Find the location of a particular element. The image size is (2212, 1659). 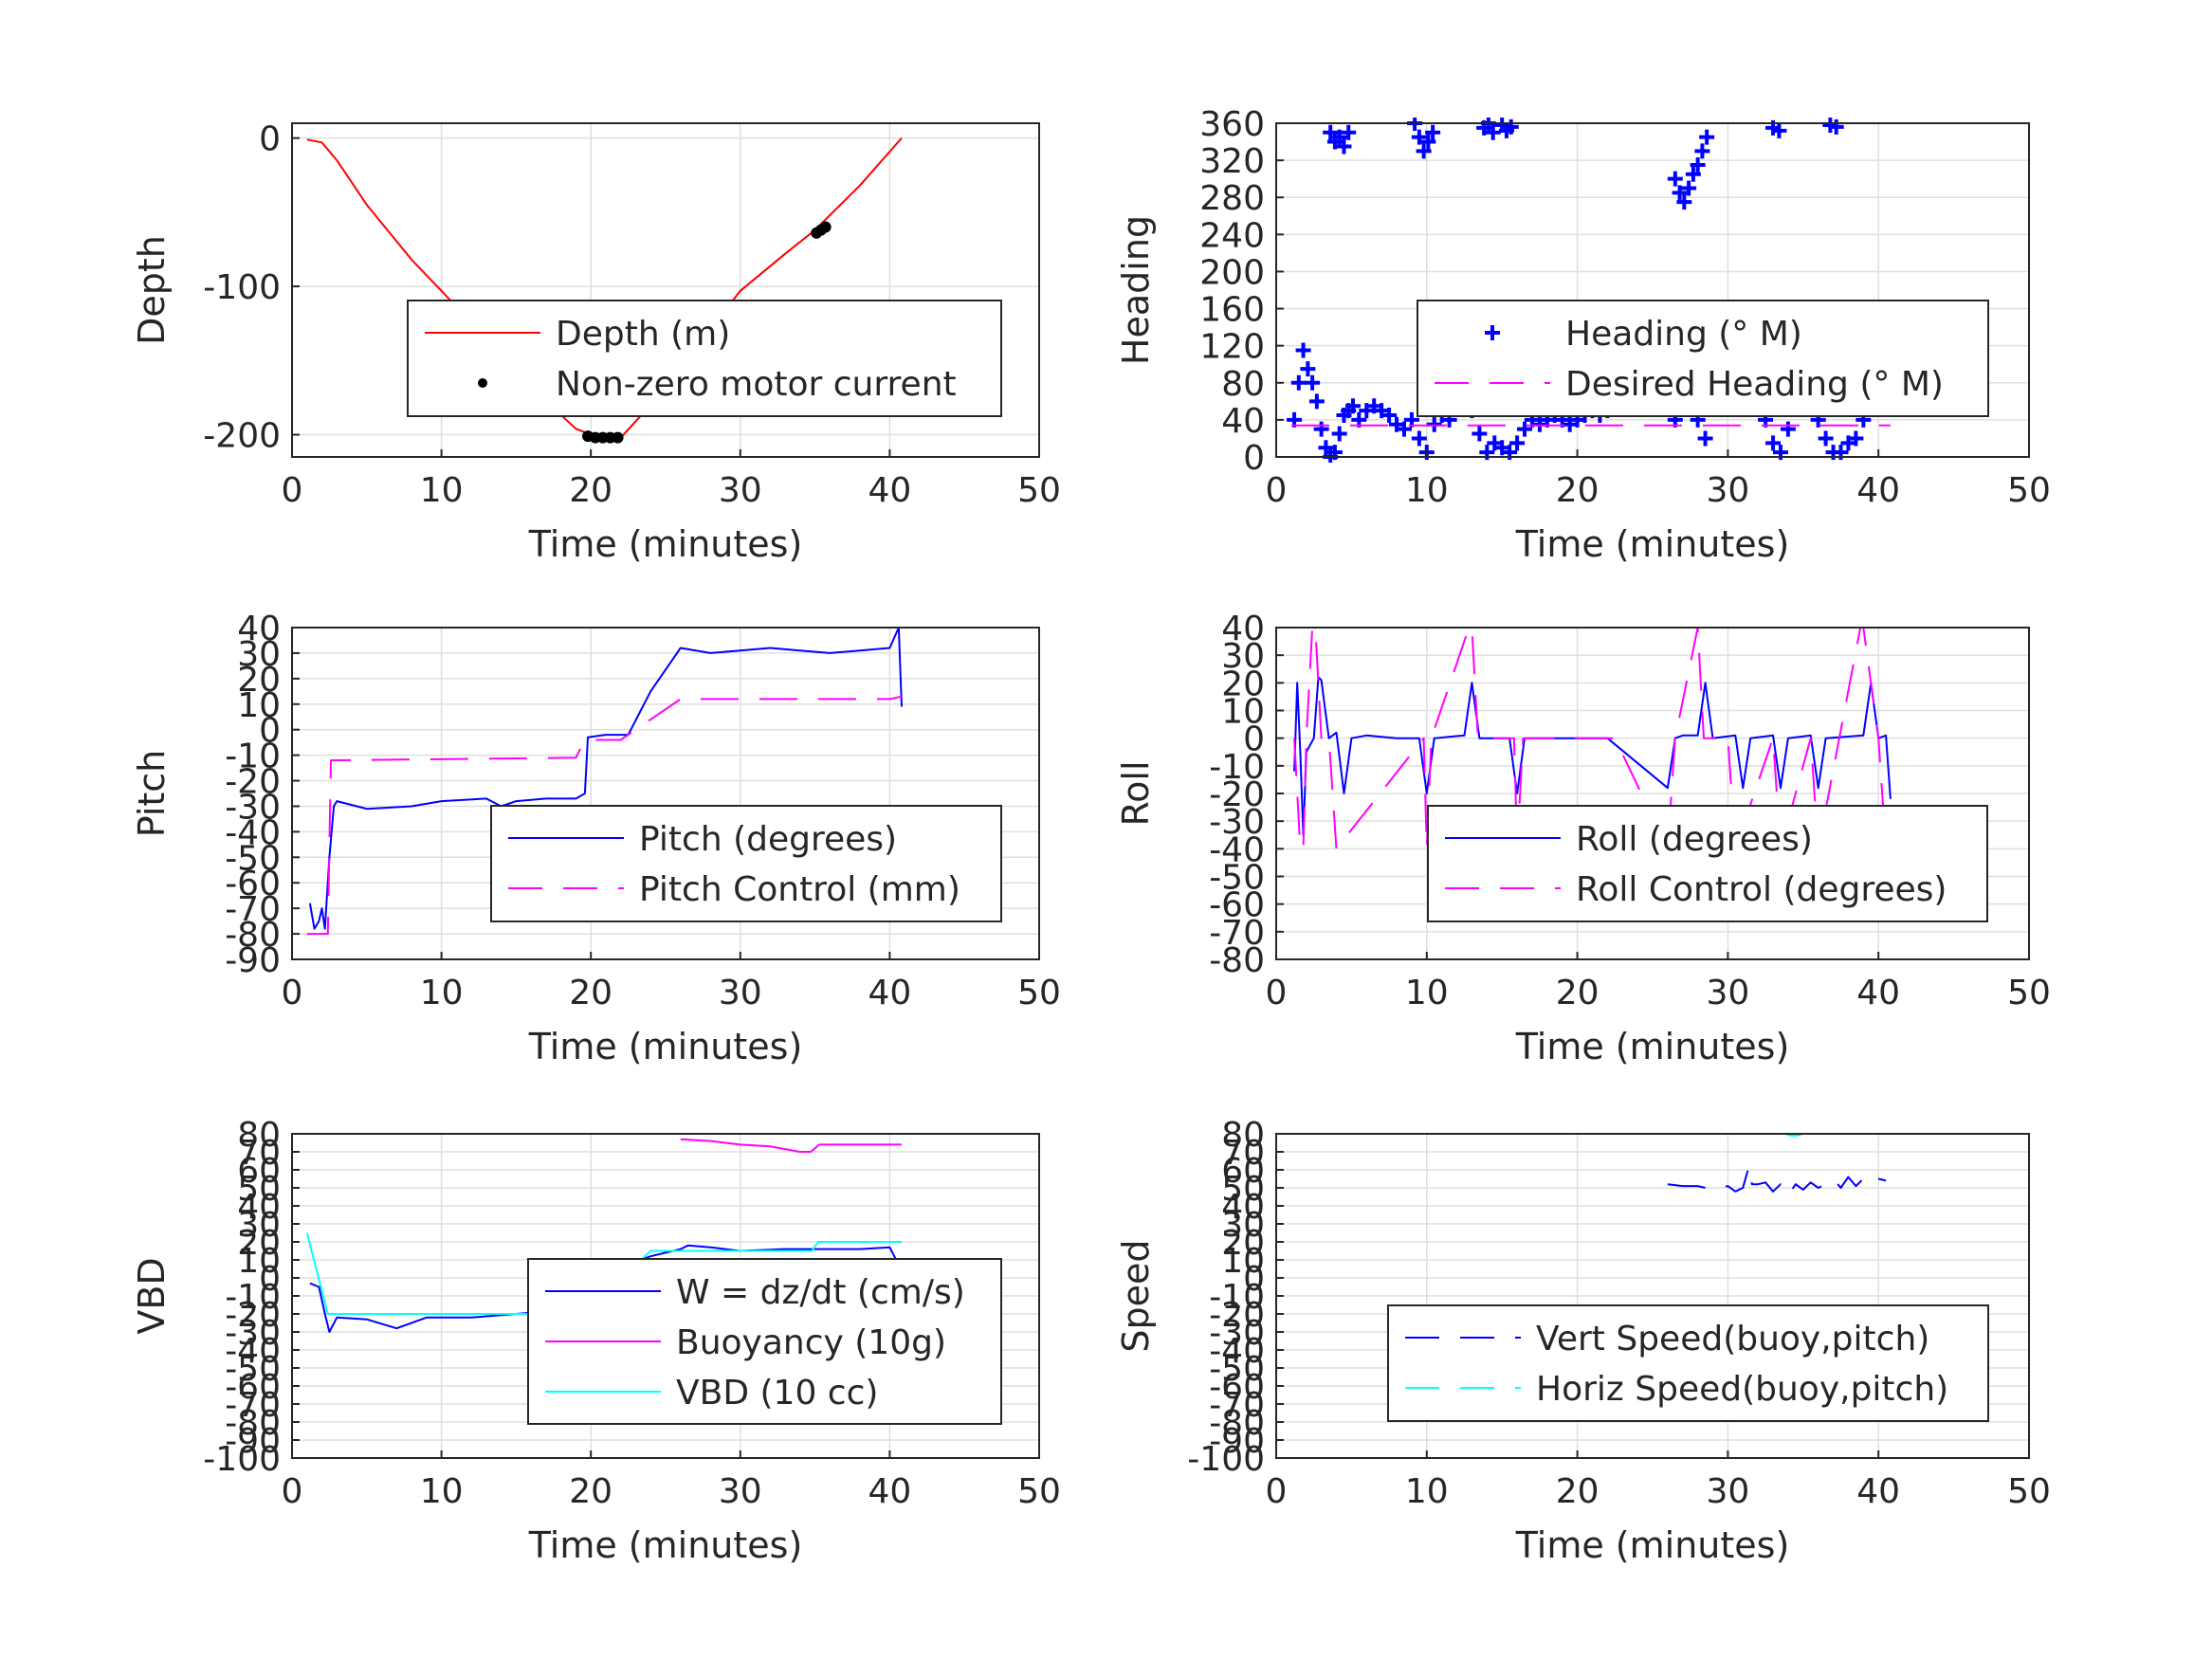

y-tick-label: -10 is located at coordinates (253, 757).